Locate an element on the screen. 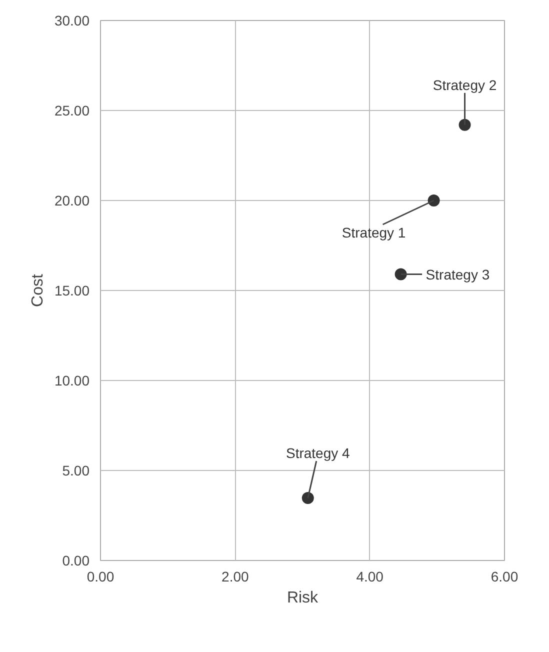  y-tick-label: 5.00 is located at coordinates (76, 470).